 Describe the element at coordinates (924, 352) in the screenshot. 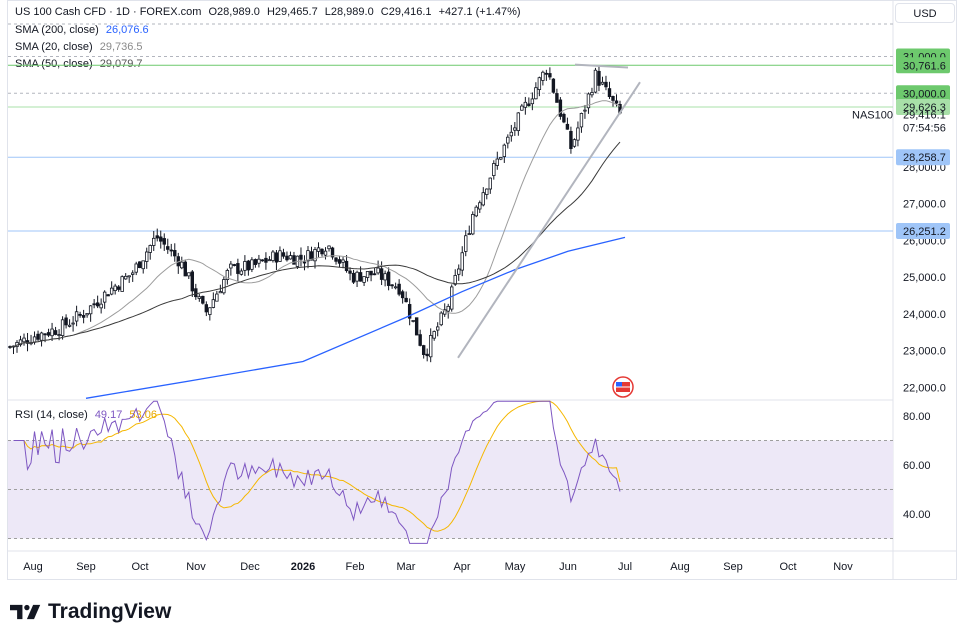

I see `price-tick-label: 23,000.0` at that location.